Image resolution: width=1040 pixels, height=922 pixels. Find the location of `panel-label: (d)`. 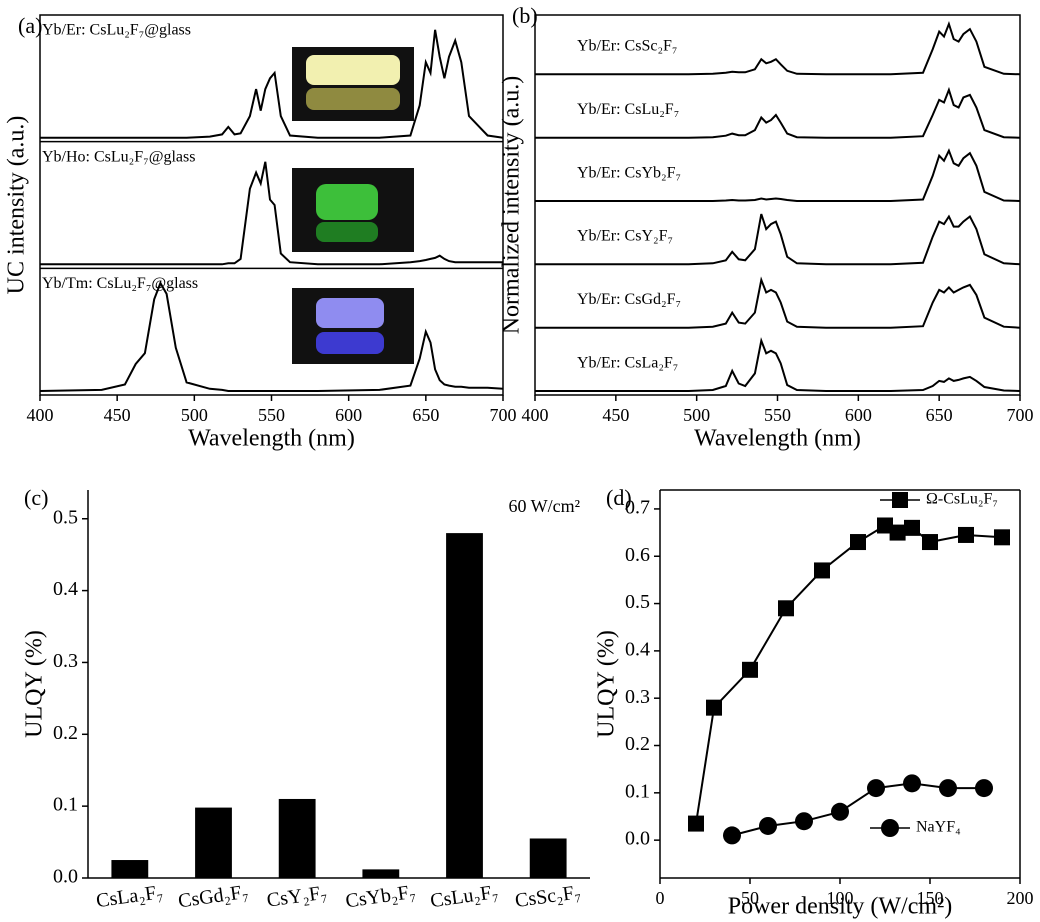

panel-label: (d) is located at coordinates (619, 497).